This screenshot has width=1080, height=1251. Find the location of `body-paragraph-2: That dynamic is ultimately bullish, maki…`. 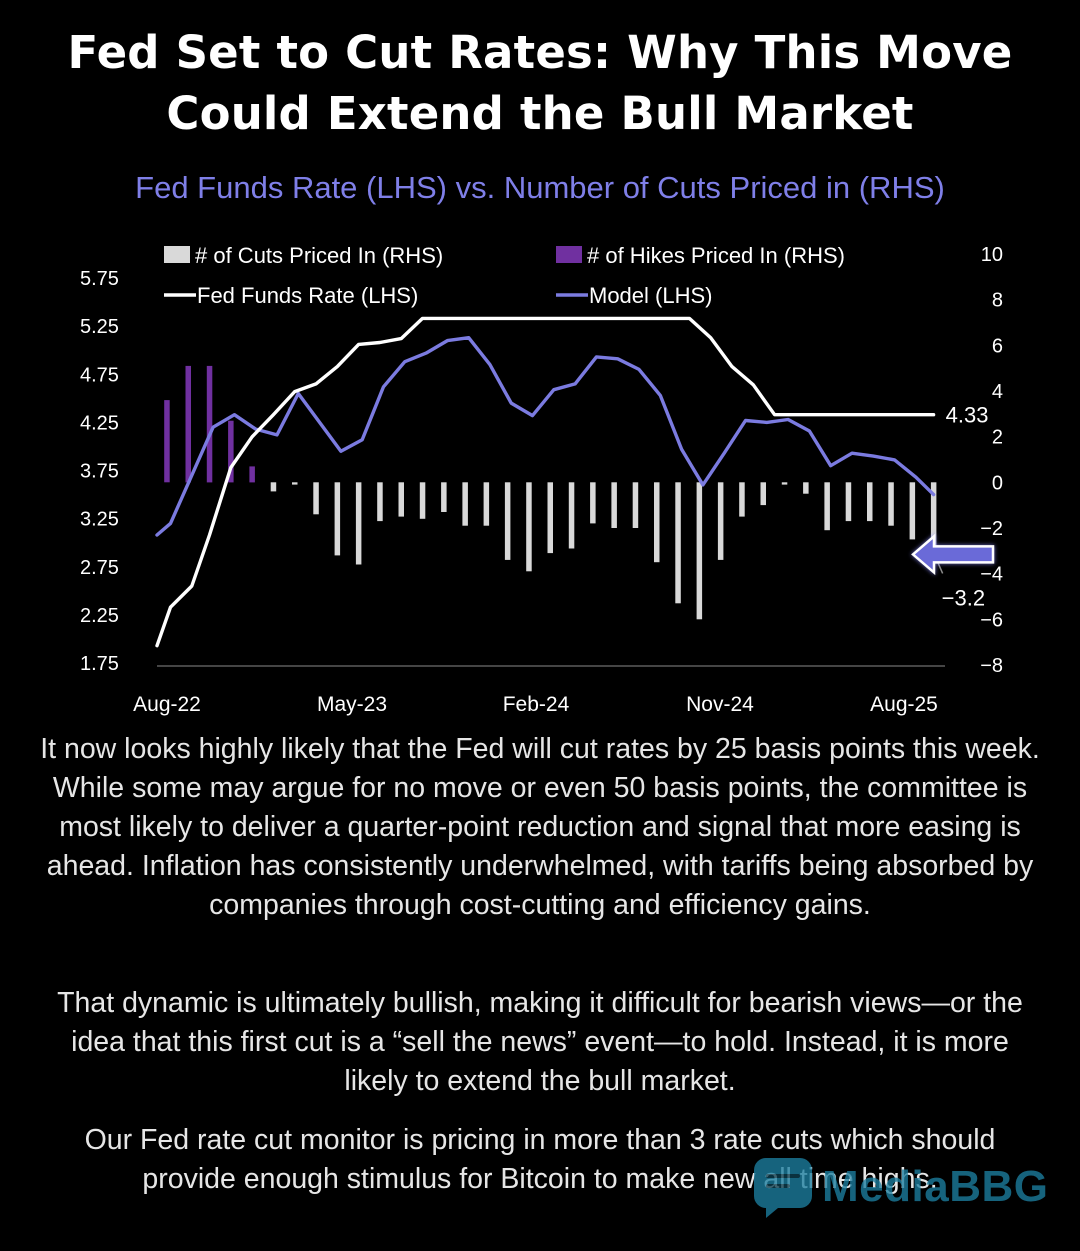

body-paragraph-2: That dynamic is ultimately bullish, maki… is located at coordinates (540, 1042).